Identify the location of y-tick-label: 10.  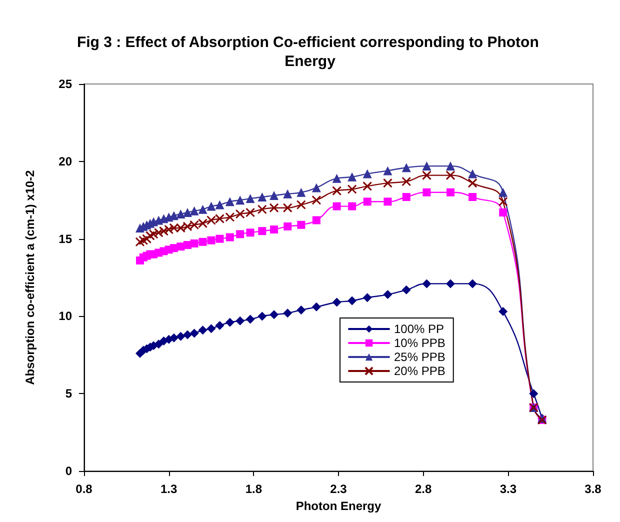
(65, 316).